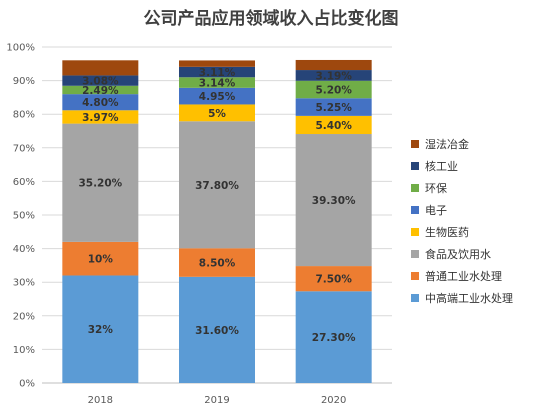  I want to click on y-tick-label: 60%, so click(24, 182).